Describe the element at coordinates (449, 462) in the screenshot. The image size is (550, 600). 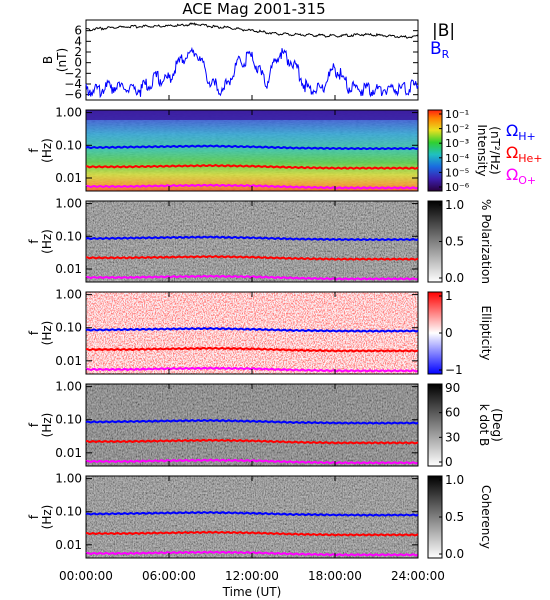
I see `kdotb-spectrogram-colorbar-tick-label: 0` at that location.